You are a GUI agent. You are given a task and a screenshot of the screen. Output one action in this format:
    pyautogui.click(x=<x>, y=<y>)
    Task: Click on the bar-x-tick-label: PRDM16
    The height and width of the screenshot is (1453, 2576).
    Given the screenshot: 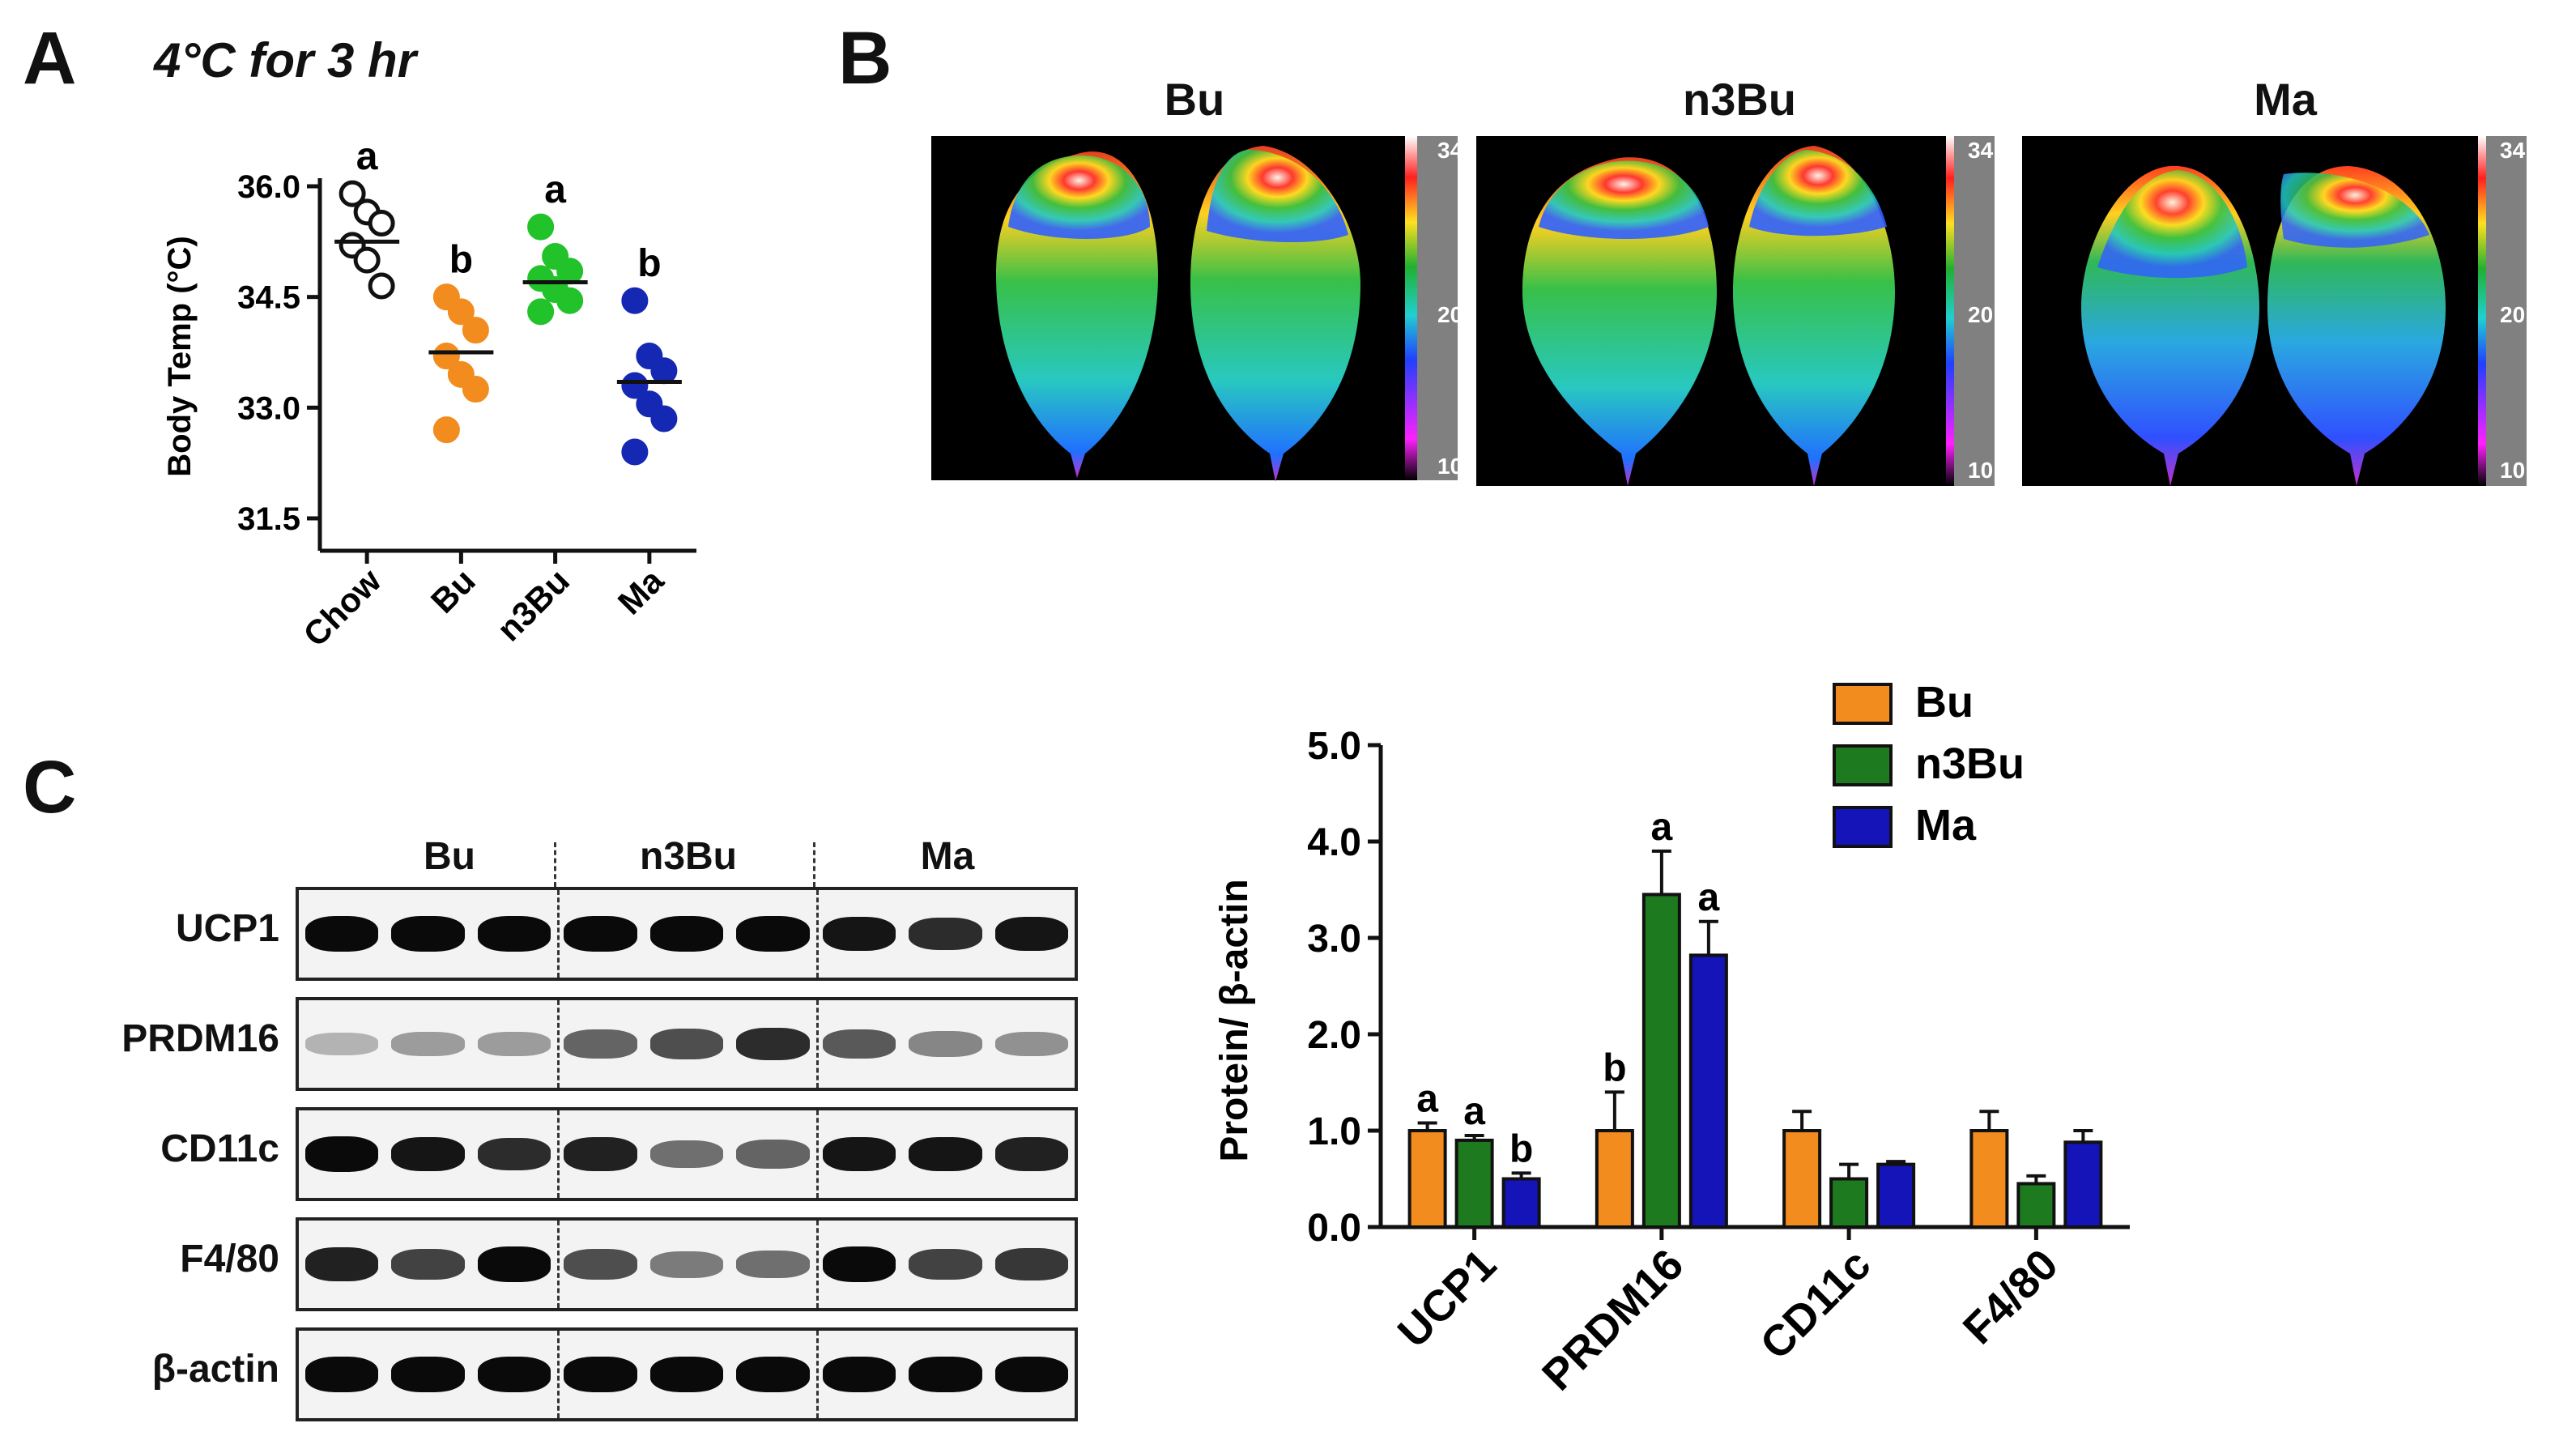 What is the action you would take?
    pyautogui.click(x=1612, y=1320)
    